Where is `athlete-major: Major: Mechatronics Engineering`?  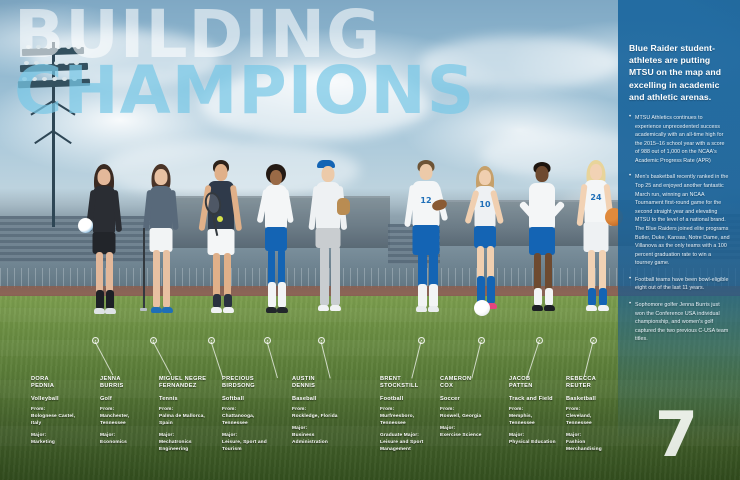 athlete-major: Major: Mechatronics Engineering is located at coordinates (175, 443).